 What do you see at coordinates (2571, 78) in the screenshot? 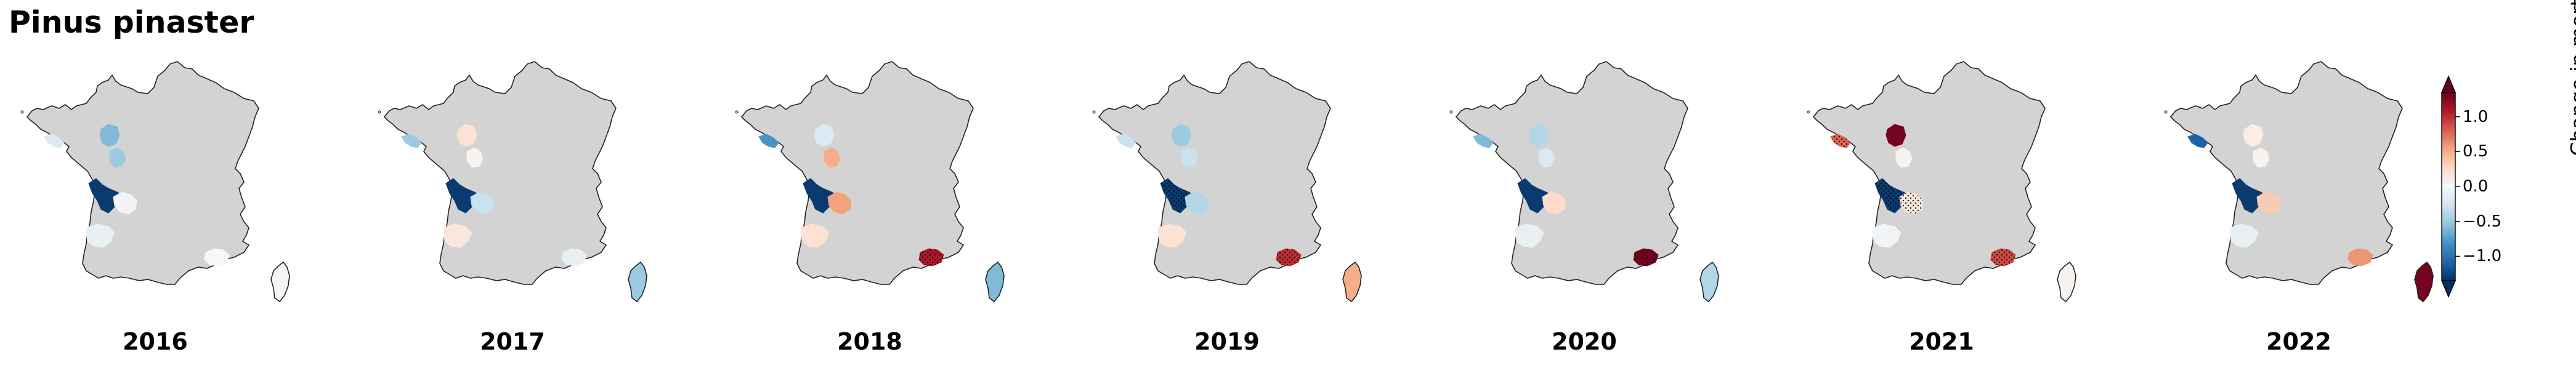
I see `colorbar-title-line1: Change in mortality` at bounding box center [2571, 78].